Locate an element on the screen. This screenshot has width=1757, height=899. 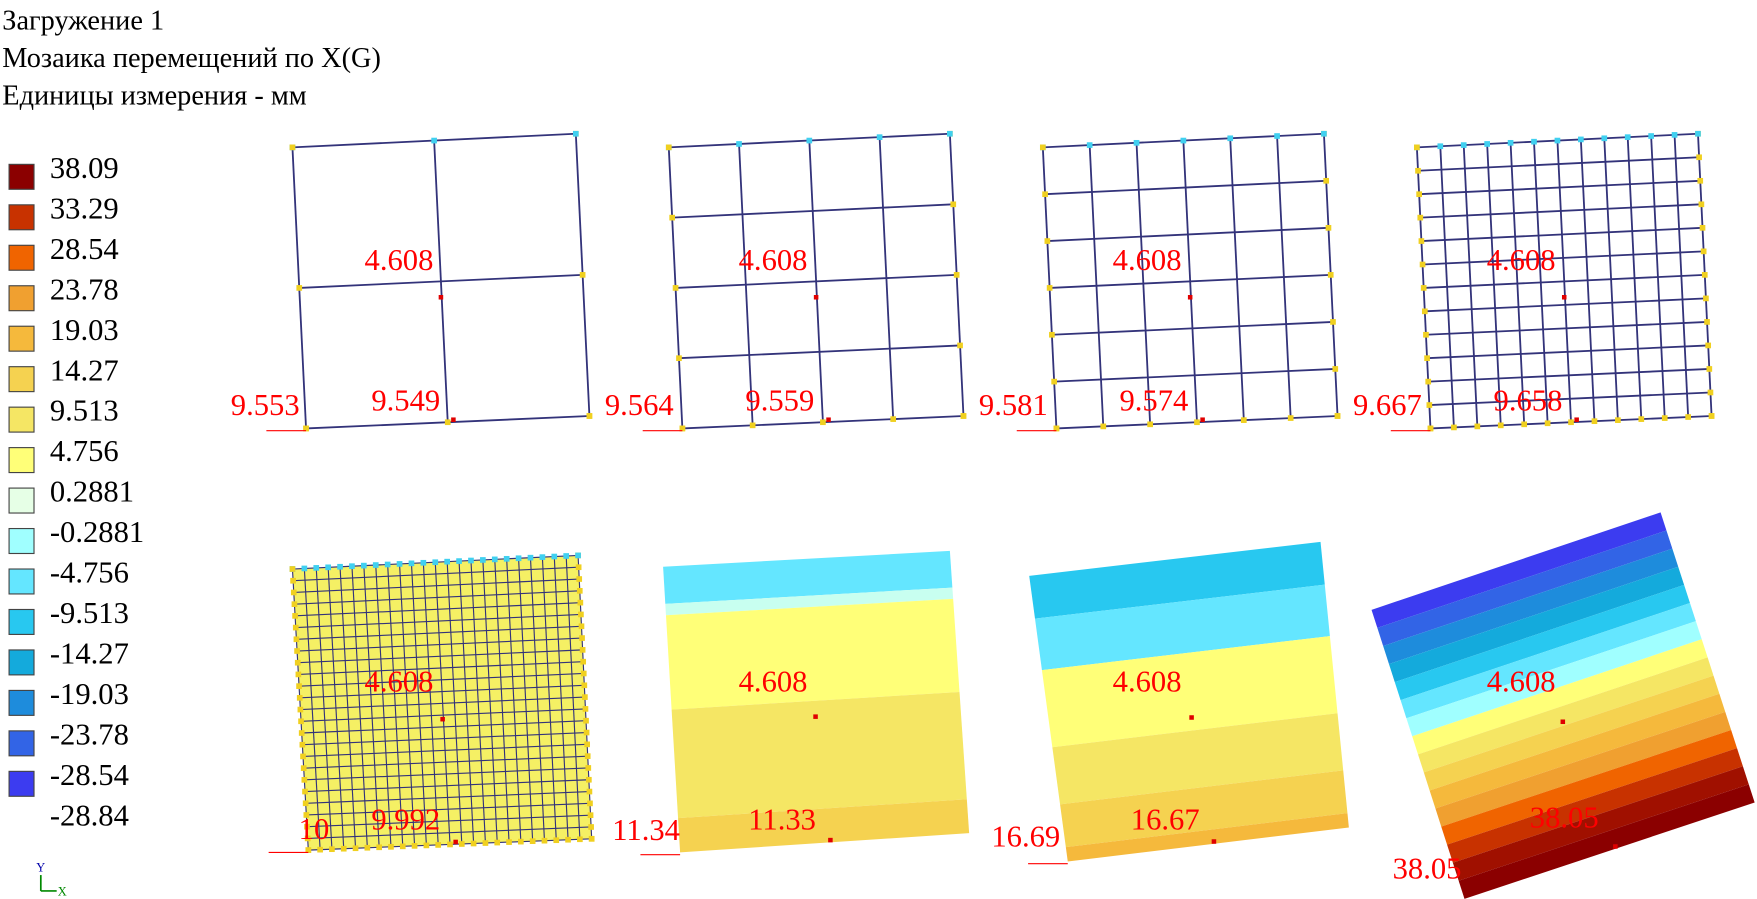
header-line: Загружение 1 is located at coordinates (83, 20).